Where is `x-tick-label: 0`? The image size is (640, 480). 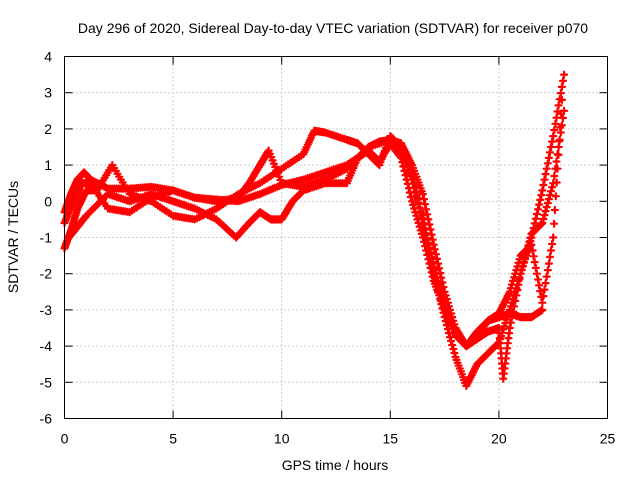 x-tick-label: 0 is located at coordinates (65, 439).